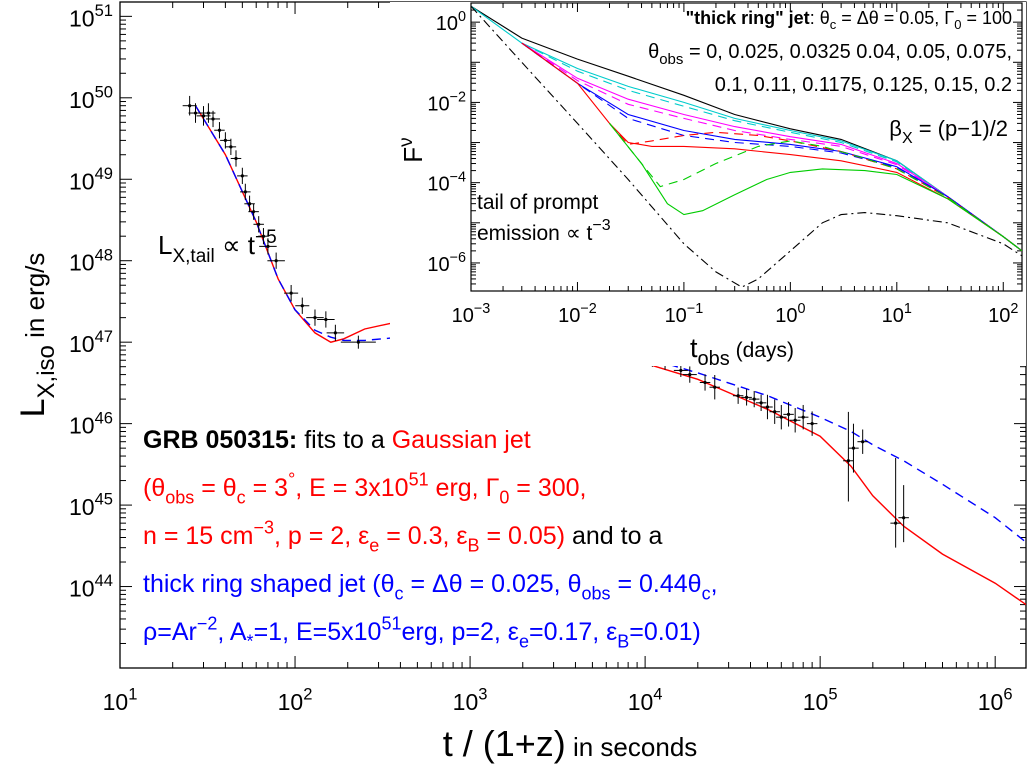  I want to click on inset-obs-angles-2: 0.1, 0.11, 0.1175, 0.125, 0.15, 0.2, so click(863, 85).